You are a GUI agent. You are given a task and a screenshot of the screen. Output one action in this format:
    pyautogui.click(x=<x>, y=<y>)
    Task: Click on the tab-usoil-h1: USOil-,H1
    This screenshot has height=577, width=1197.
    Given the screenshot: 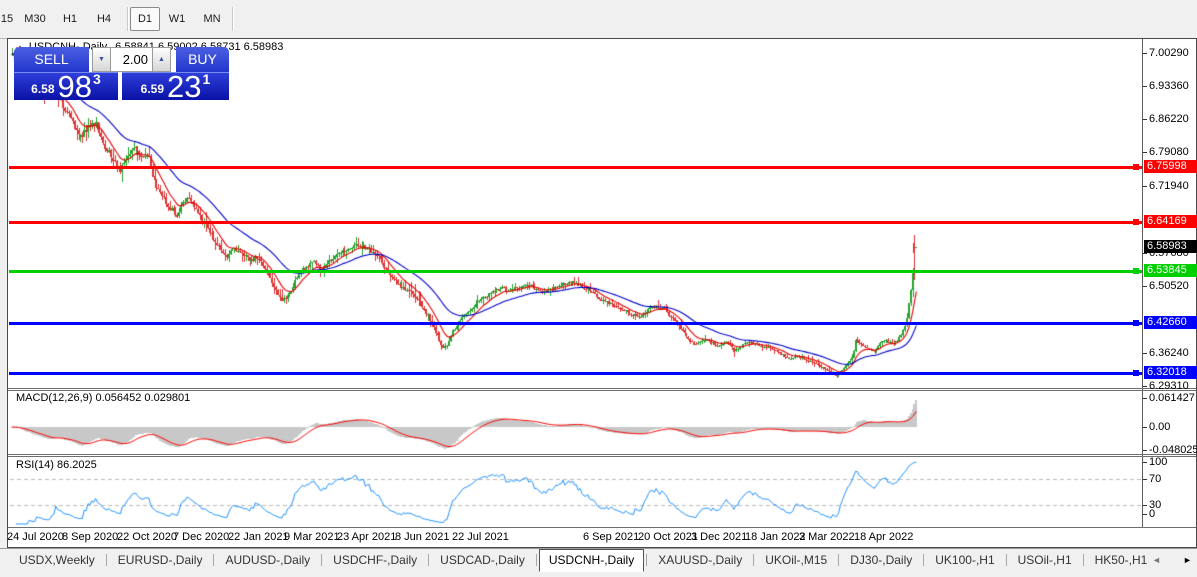 What is the action you would take?
    pyautogui.click(x=1044, y=560)
    